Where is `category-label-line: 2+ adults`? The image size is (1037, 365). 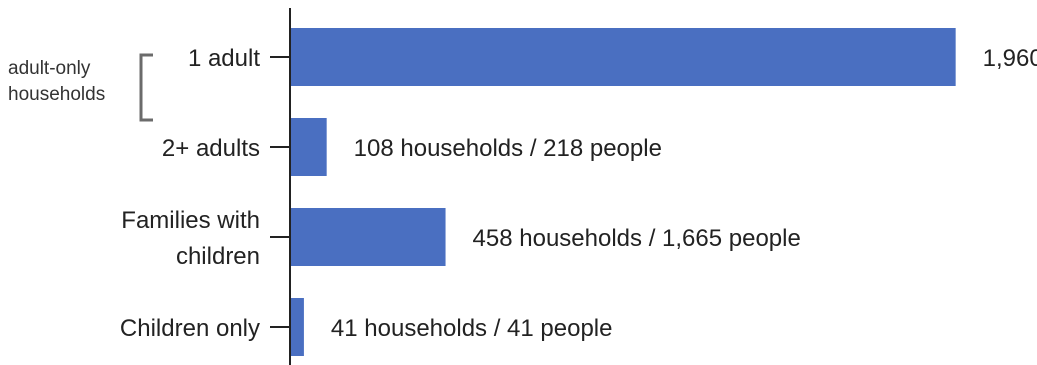
category-label-line: 2+ adults is located at coordinates (211, 148).